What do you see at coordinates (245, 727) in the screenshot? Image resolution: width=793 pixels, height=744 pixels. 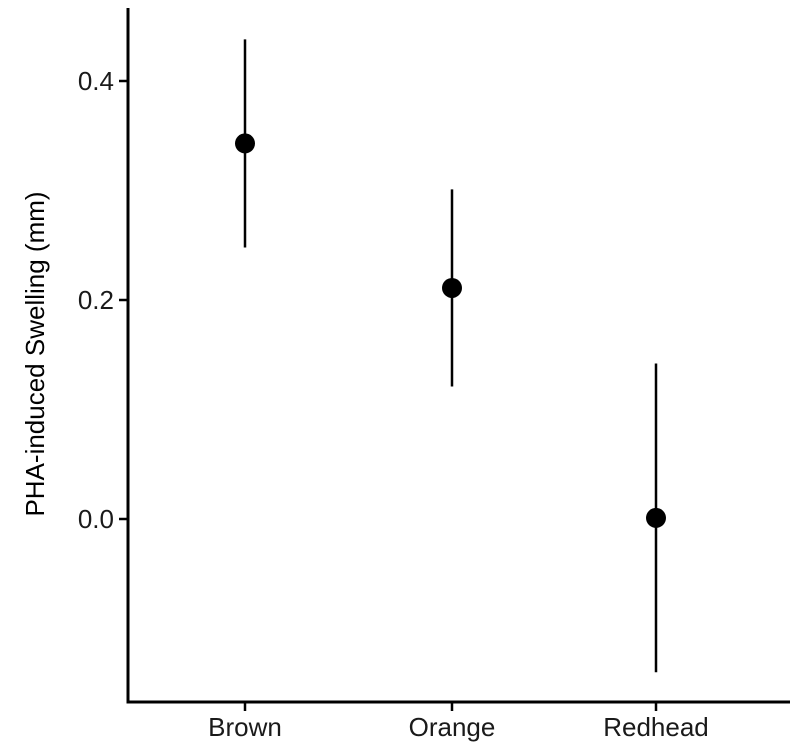 I see `x-tick-label: Brown` at bounding box center [245, 727].